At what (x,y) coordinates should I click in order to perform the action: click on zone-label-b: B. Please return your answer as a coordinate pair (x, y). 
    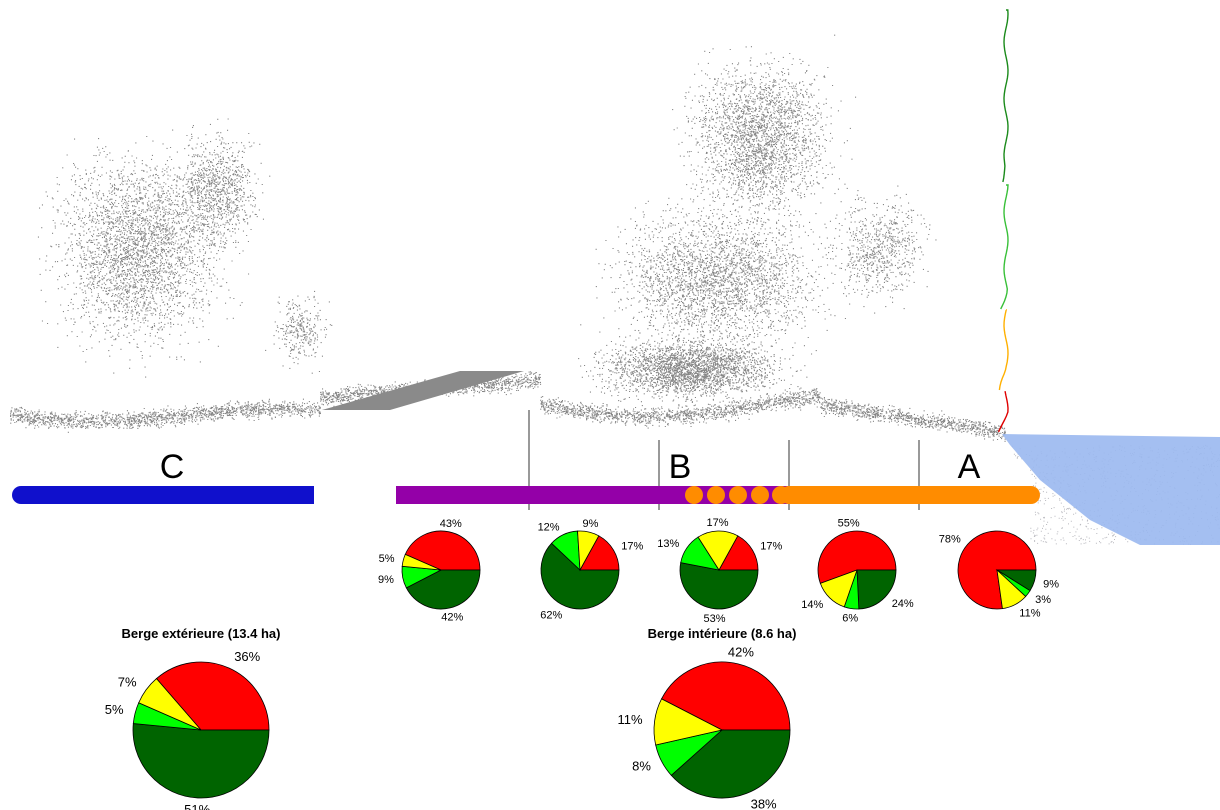
    Looking at the image, I should click on (680, 467).